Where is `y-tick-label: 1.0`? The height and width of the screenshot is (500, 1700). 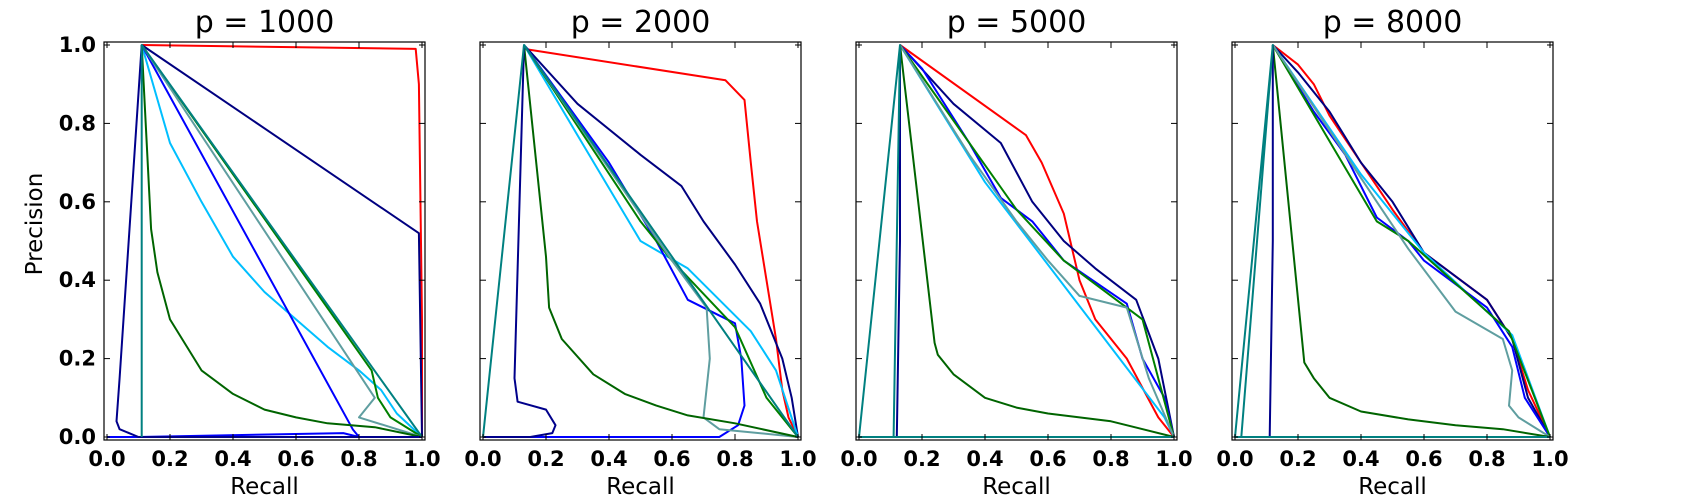 y-tick-label: 1.0 is located at coordinates (77, 45).